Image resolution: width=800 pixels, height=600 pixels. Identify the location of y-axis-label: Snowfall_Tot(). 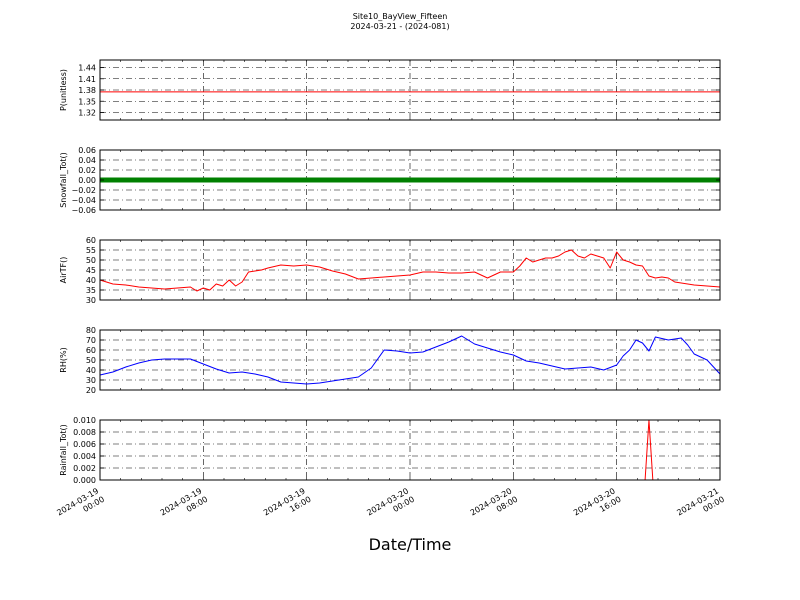
(63, 180).